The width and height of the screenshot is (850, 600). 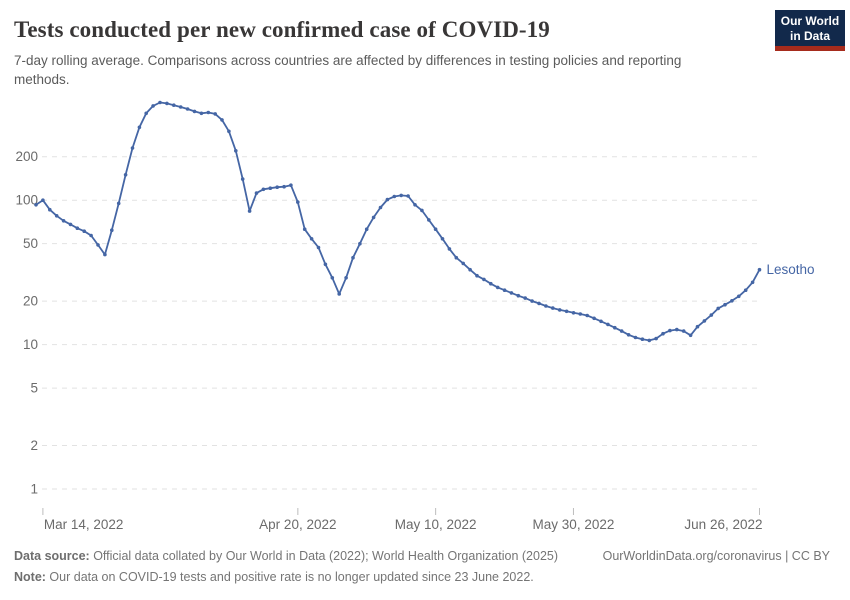 What do you see at coordinates (723, 524) in the screenshot?
I see `x-tick-label: Jun 26, 2022` at bounding box center [723, 524].